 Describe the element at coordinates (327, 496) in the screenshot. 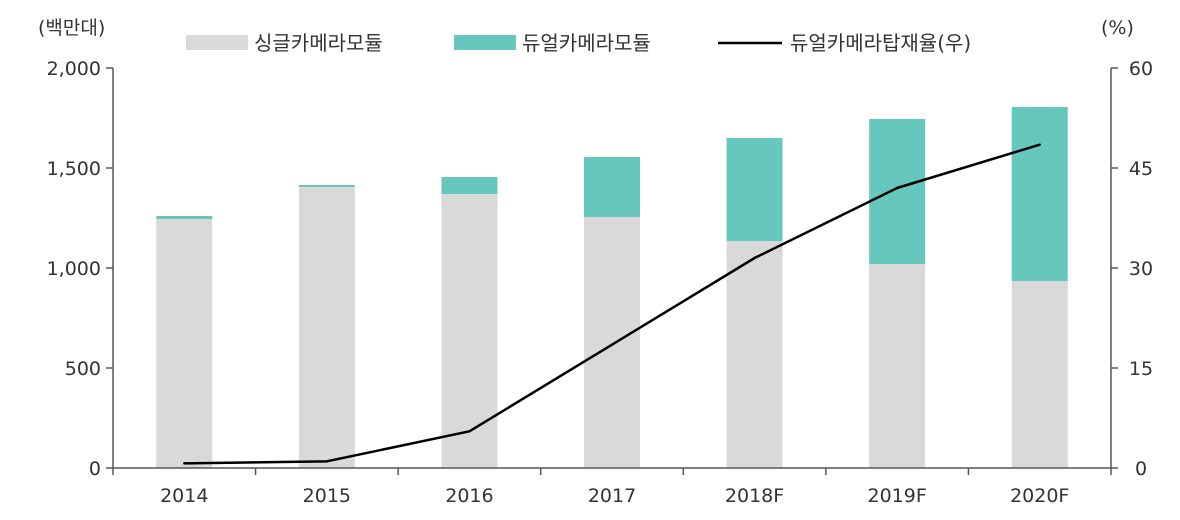

I see `x-tick-label-2015: 2015` at that location.